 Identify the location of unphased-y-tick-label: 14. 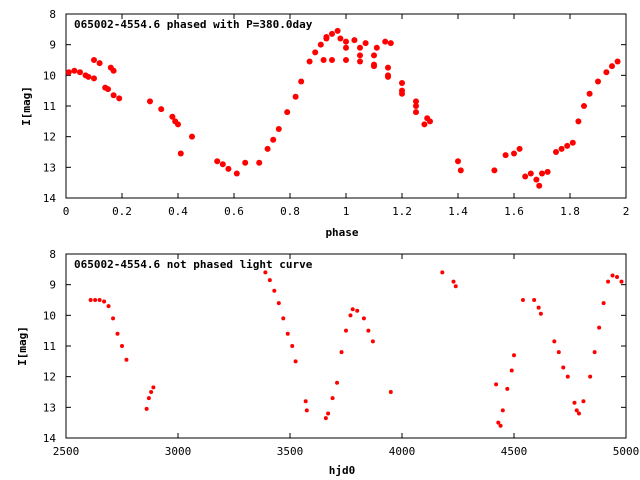
(50, 438).